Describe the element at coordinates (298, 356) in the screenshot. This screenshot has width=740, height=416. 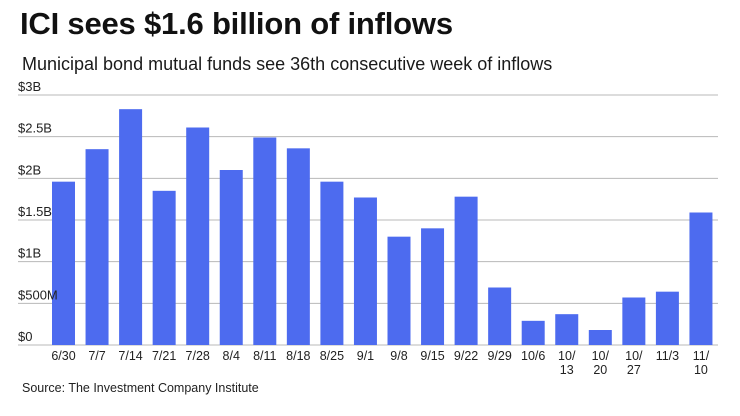
I see `x-tick-label: 8/18` at that location.